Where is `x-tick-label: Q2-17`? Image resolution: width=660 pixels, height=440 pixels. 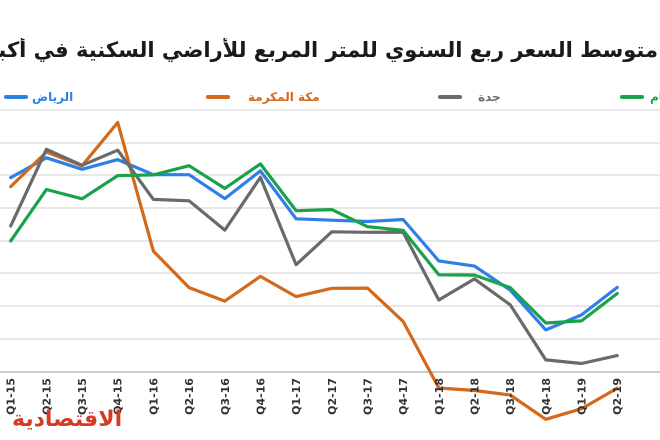
x-tick-label: Q2-17 is located at coordinates (332, 396).